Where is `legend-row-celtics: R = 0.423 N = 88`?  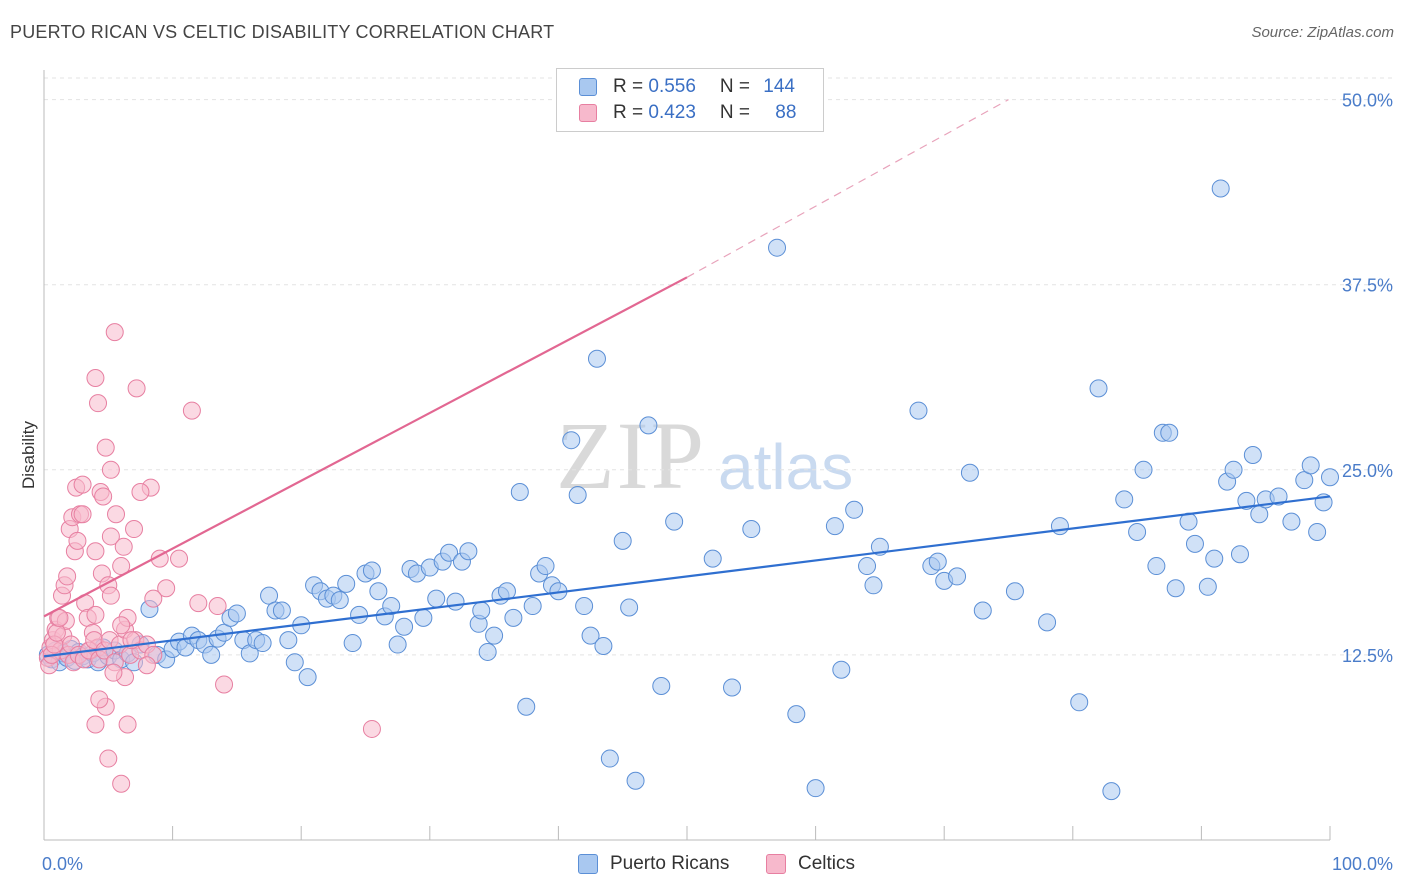
legend-row-celtics: R = 0.423 N = 88 is located at coordinates (687, 113).